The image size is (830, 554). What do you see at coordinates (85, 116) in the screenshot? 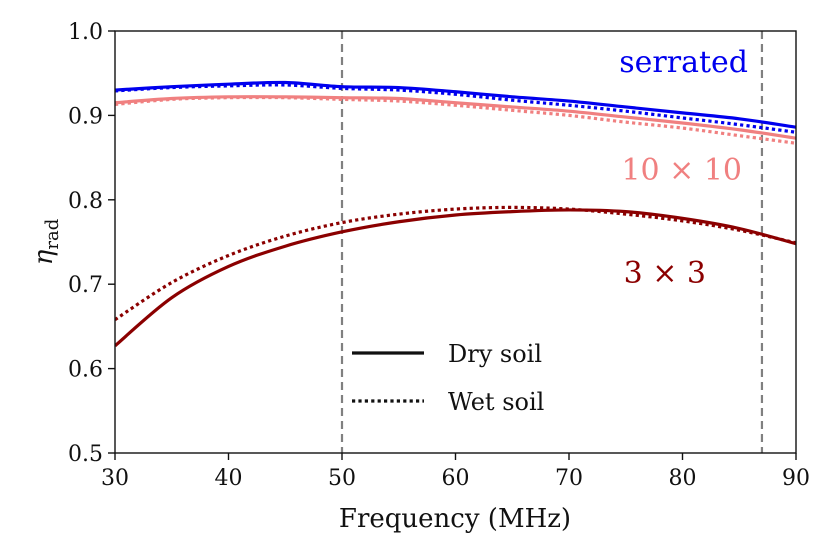
I see `y-tick-label-4: 0.9` at bounding box center [85, 116].